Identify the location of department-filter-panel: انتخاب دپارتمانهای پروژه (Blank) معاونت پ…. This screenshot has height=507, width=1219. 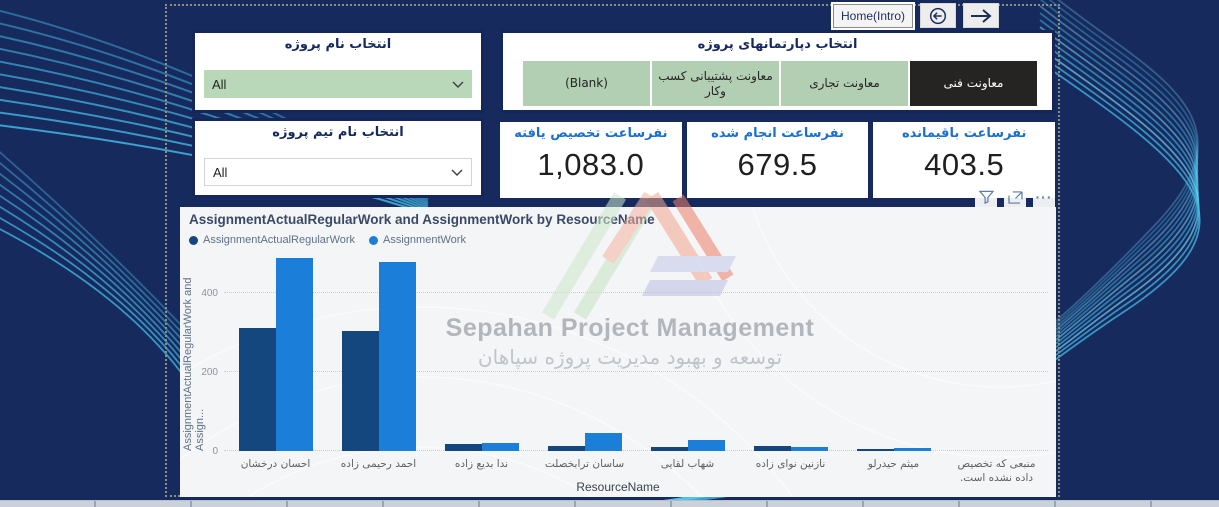
(777, 71).